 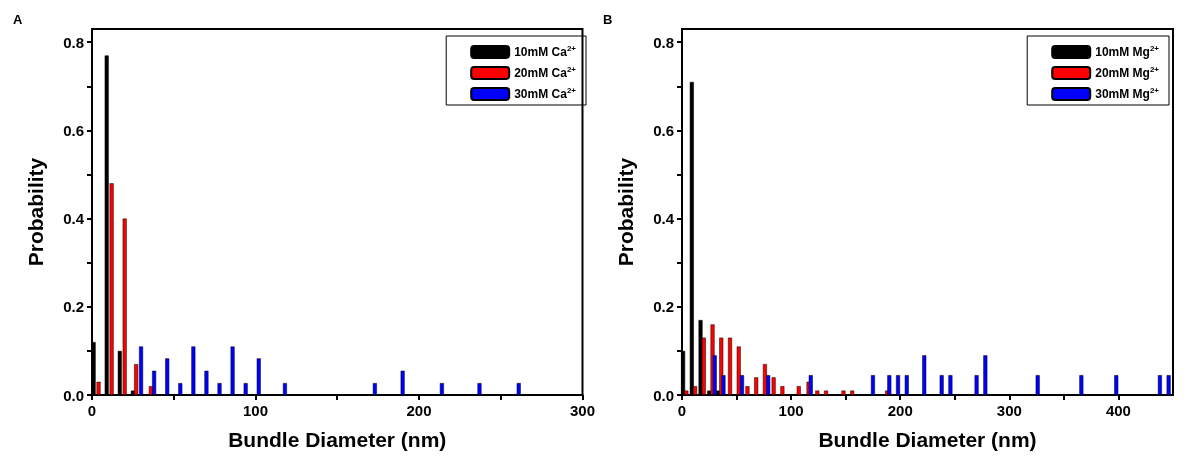 I want to click on chart-title: B, so click(x=608, y=19).